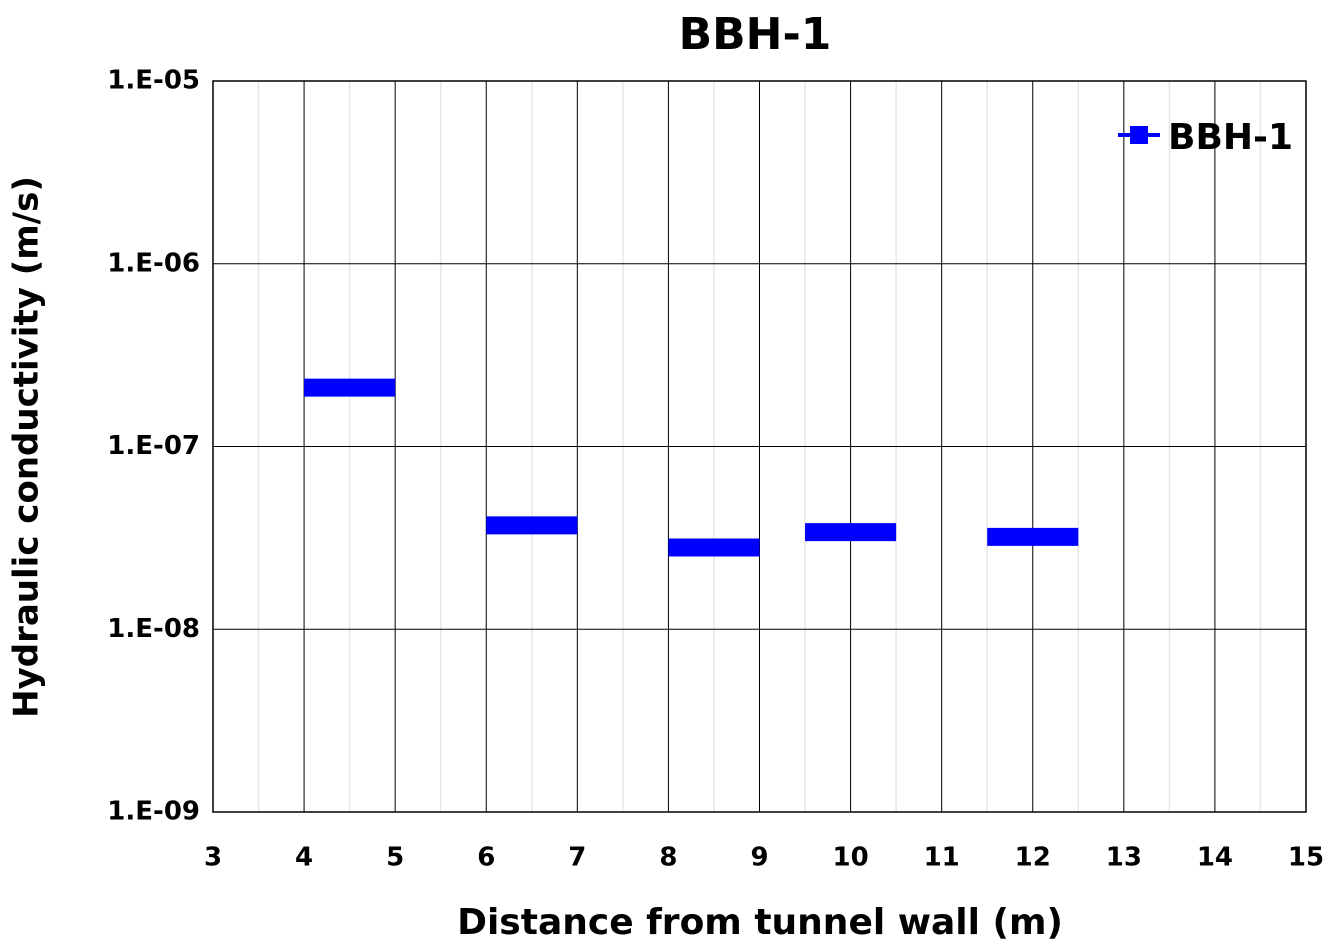 This screenshot has width=1331, height=950. Describe the element at coordinates (1230, 137) in the screenshot. I see `legend-label: BBH-1` at that location.